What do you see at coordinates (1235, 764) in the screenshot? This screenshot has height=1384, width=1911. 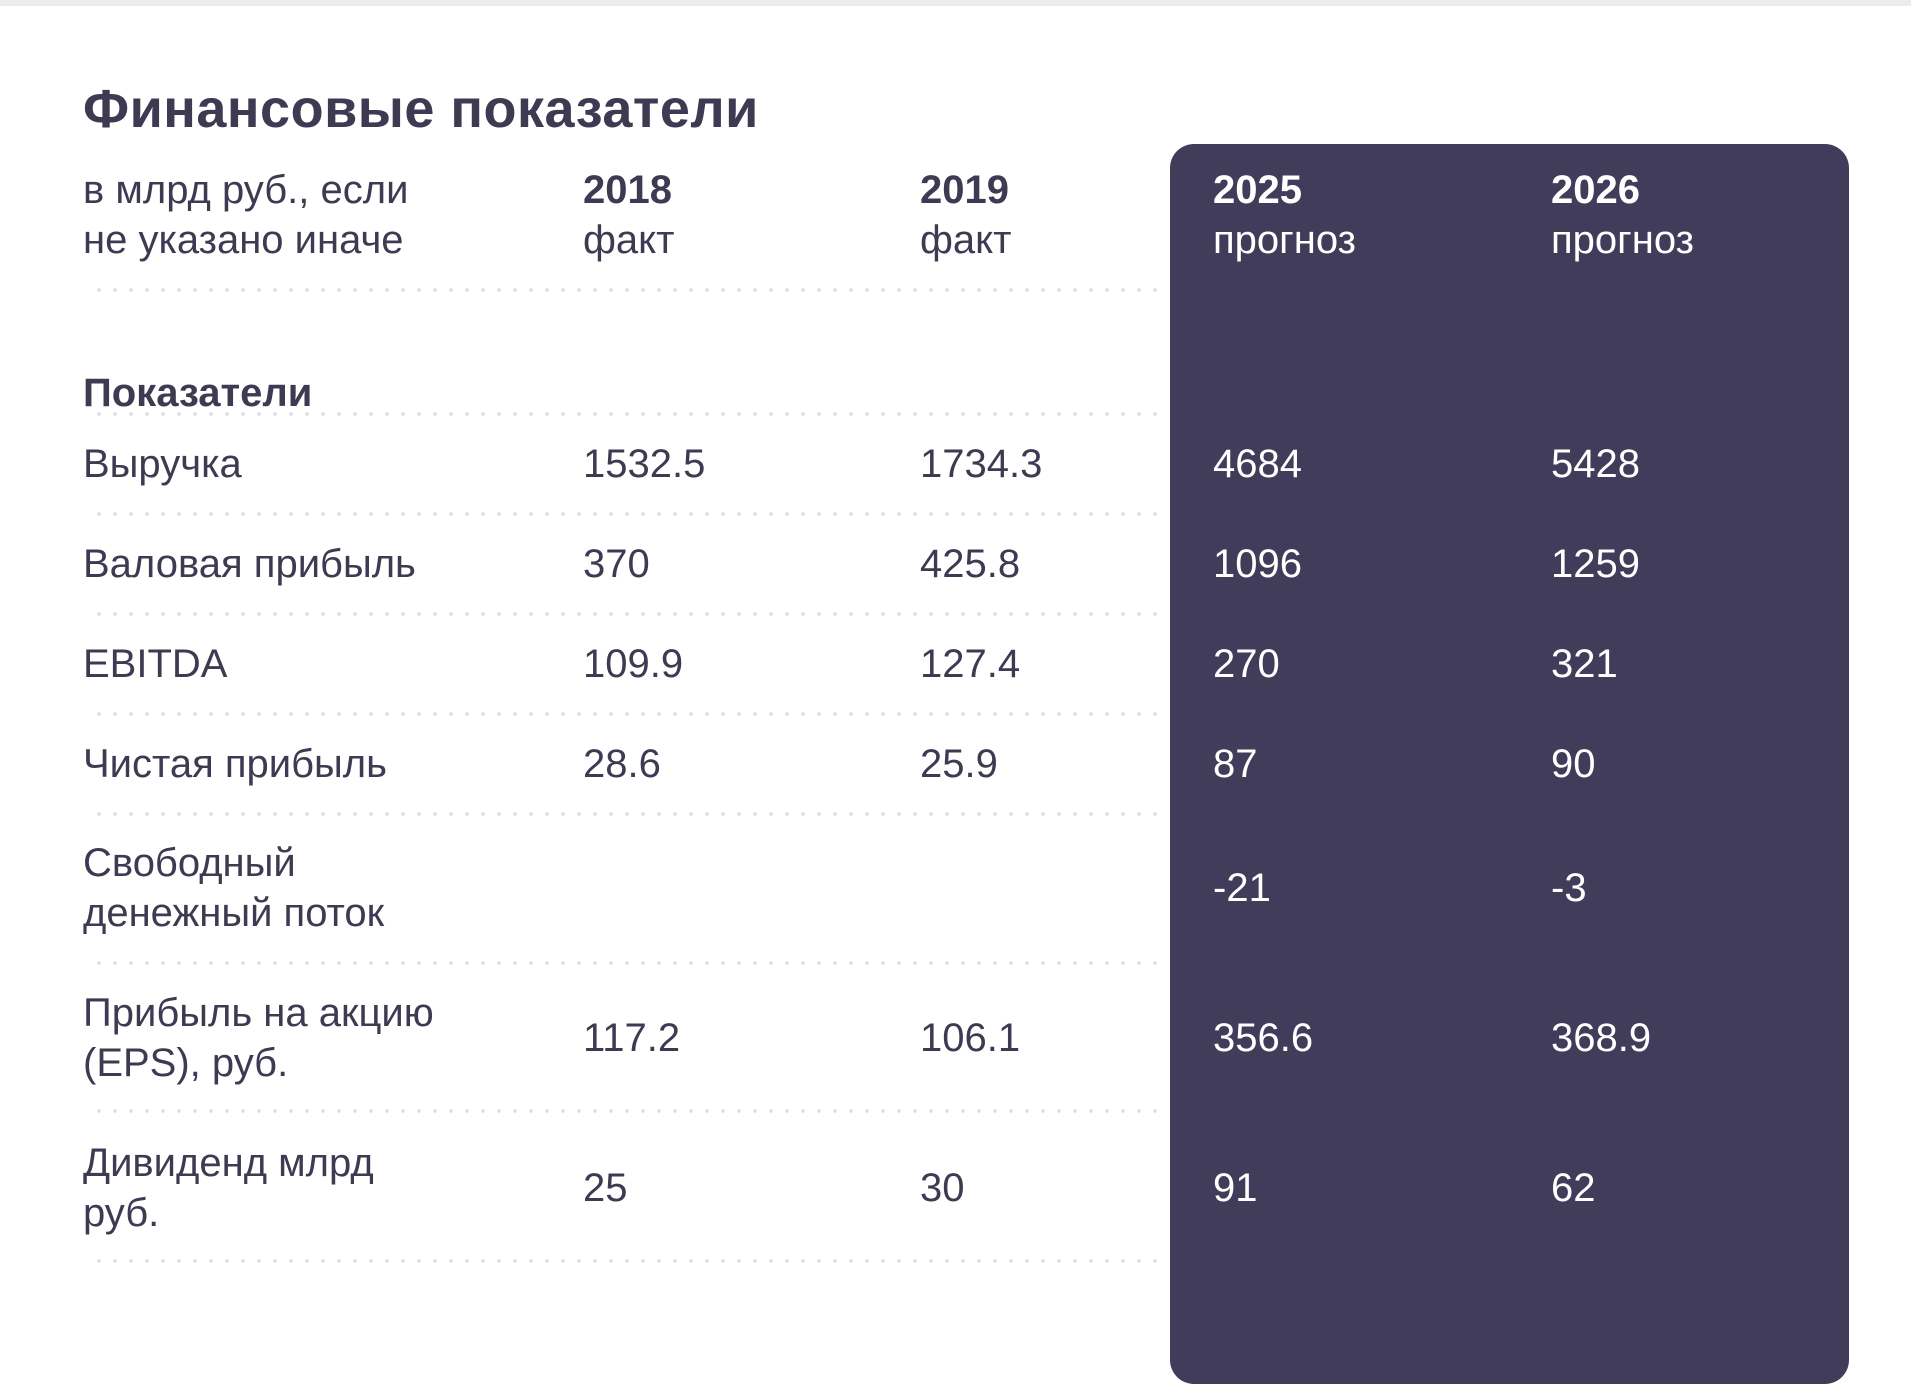 I see `value-2025: 87` at bounding box center [1235, 764].